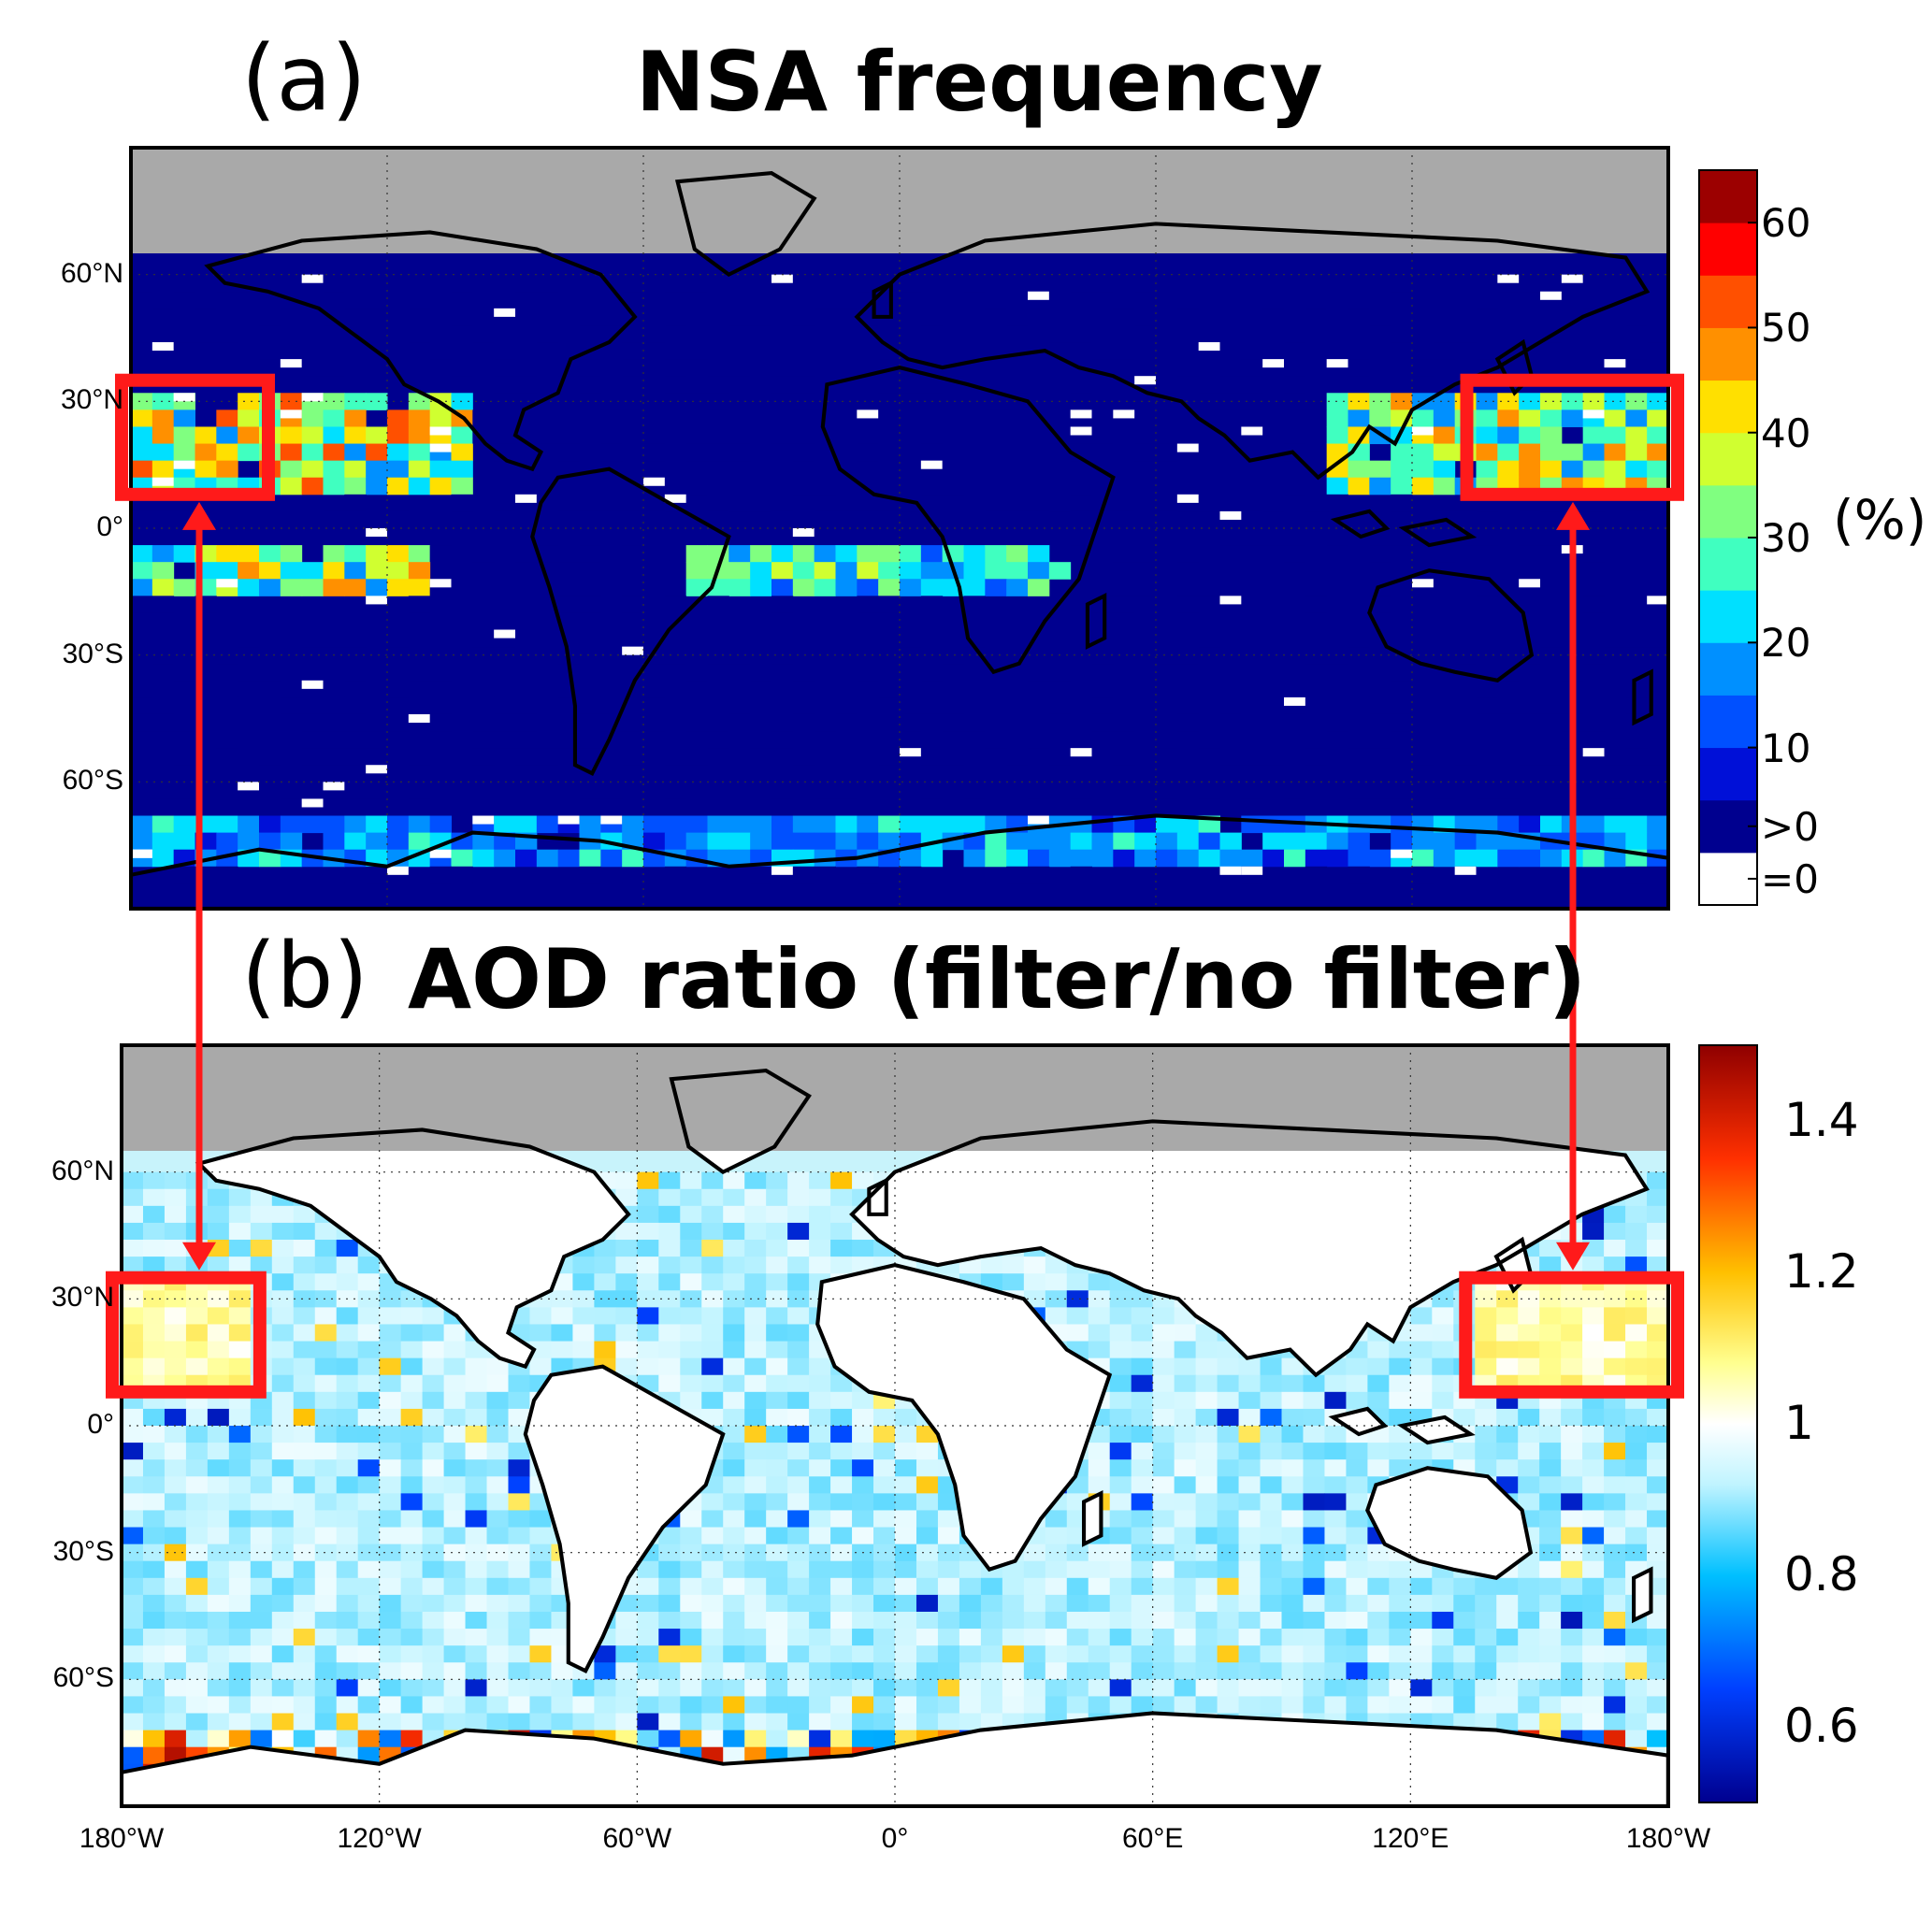 The height and width of the screenshot is (1910, 1932). I want to click on heatmap-cell-zero, so click(184, 464).